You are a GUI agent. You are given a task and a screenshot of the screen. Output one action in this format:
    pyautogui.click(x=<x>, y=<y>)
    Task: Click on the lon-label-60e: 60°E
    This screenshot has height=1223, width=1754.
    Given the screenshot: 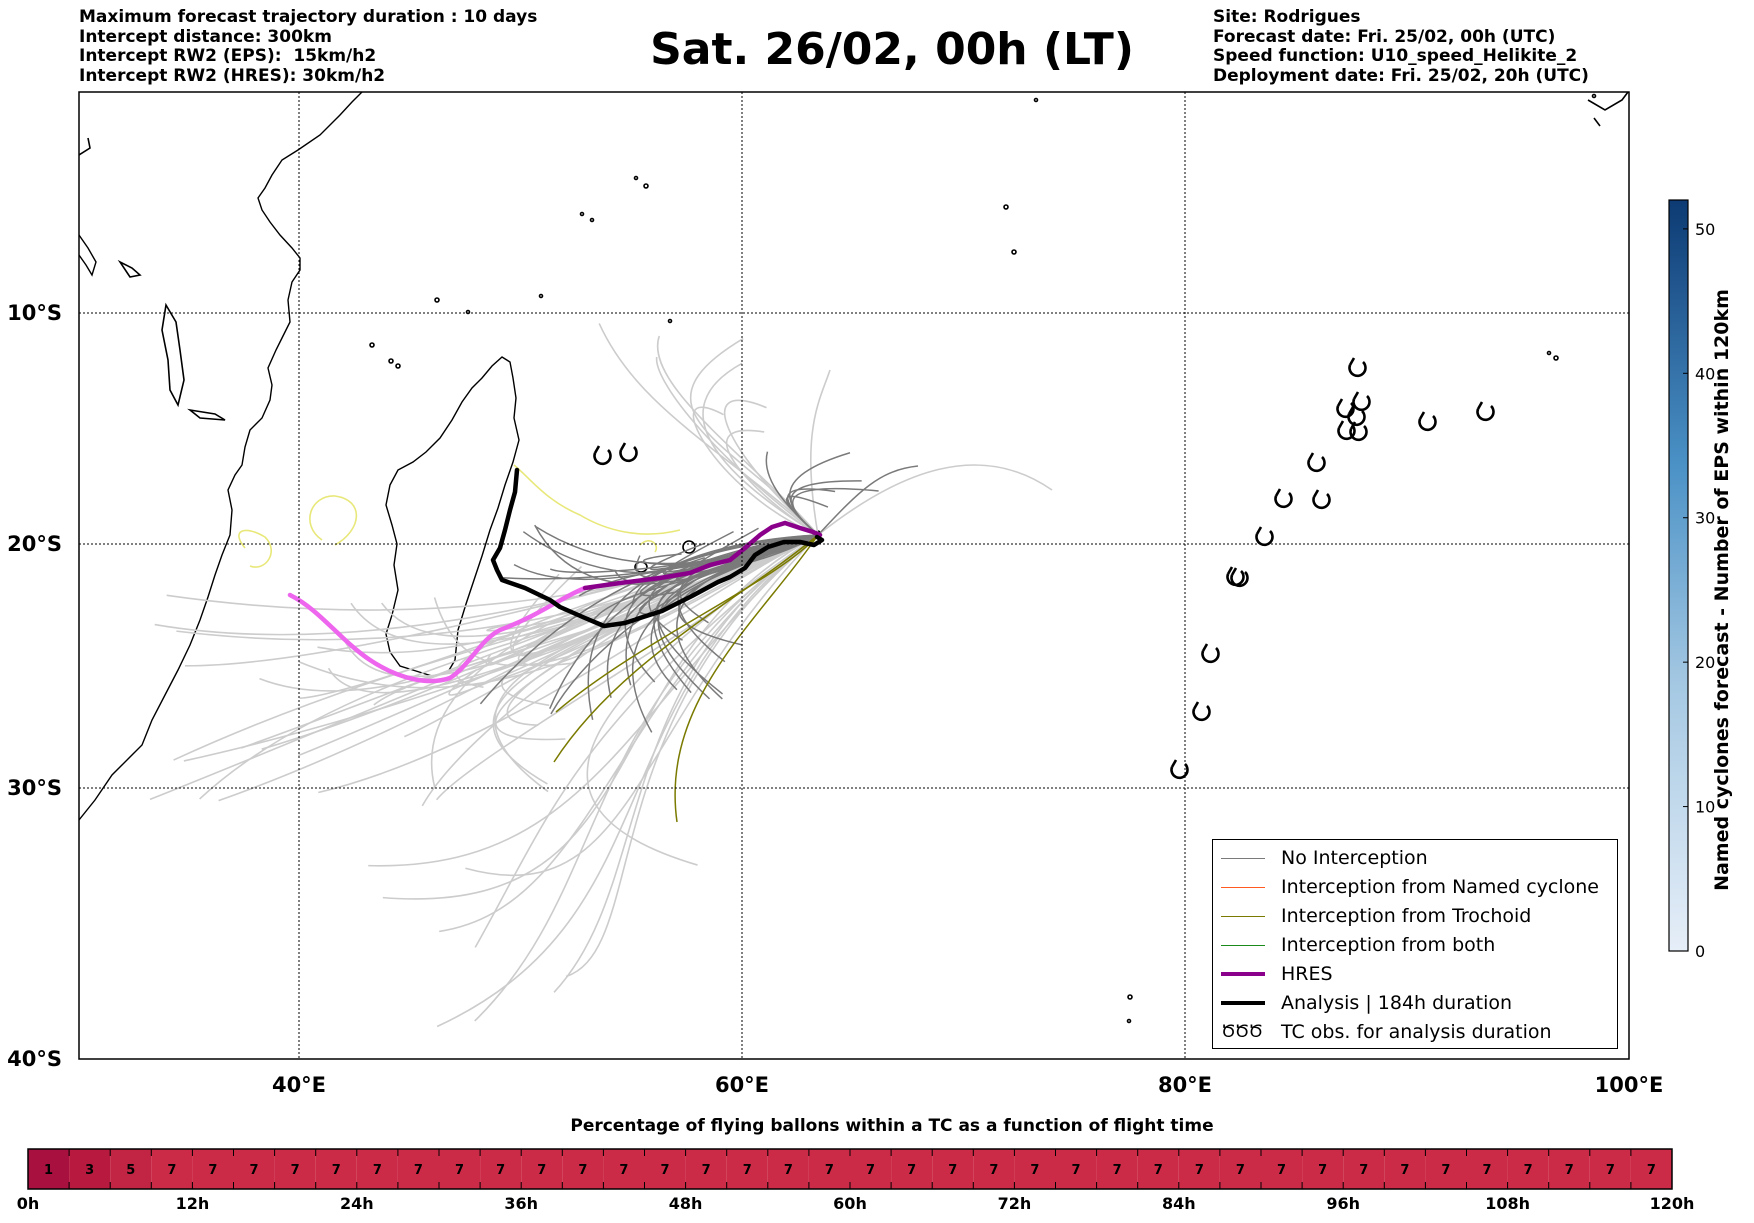 What is the action you would take?
    pyautogui.click(x=742, y=1085)
    